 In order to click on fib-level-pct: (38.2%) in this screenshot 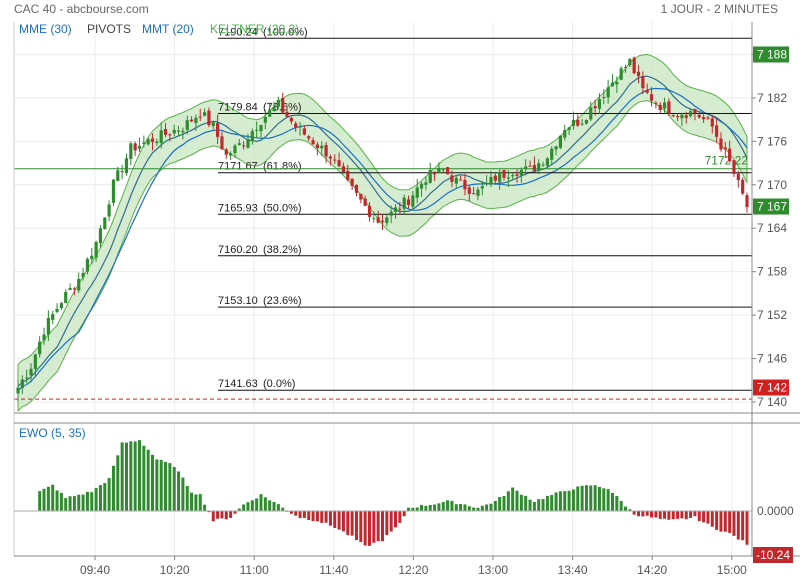, I will do `click(282, 250)`.